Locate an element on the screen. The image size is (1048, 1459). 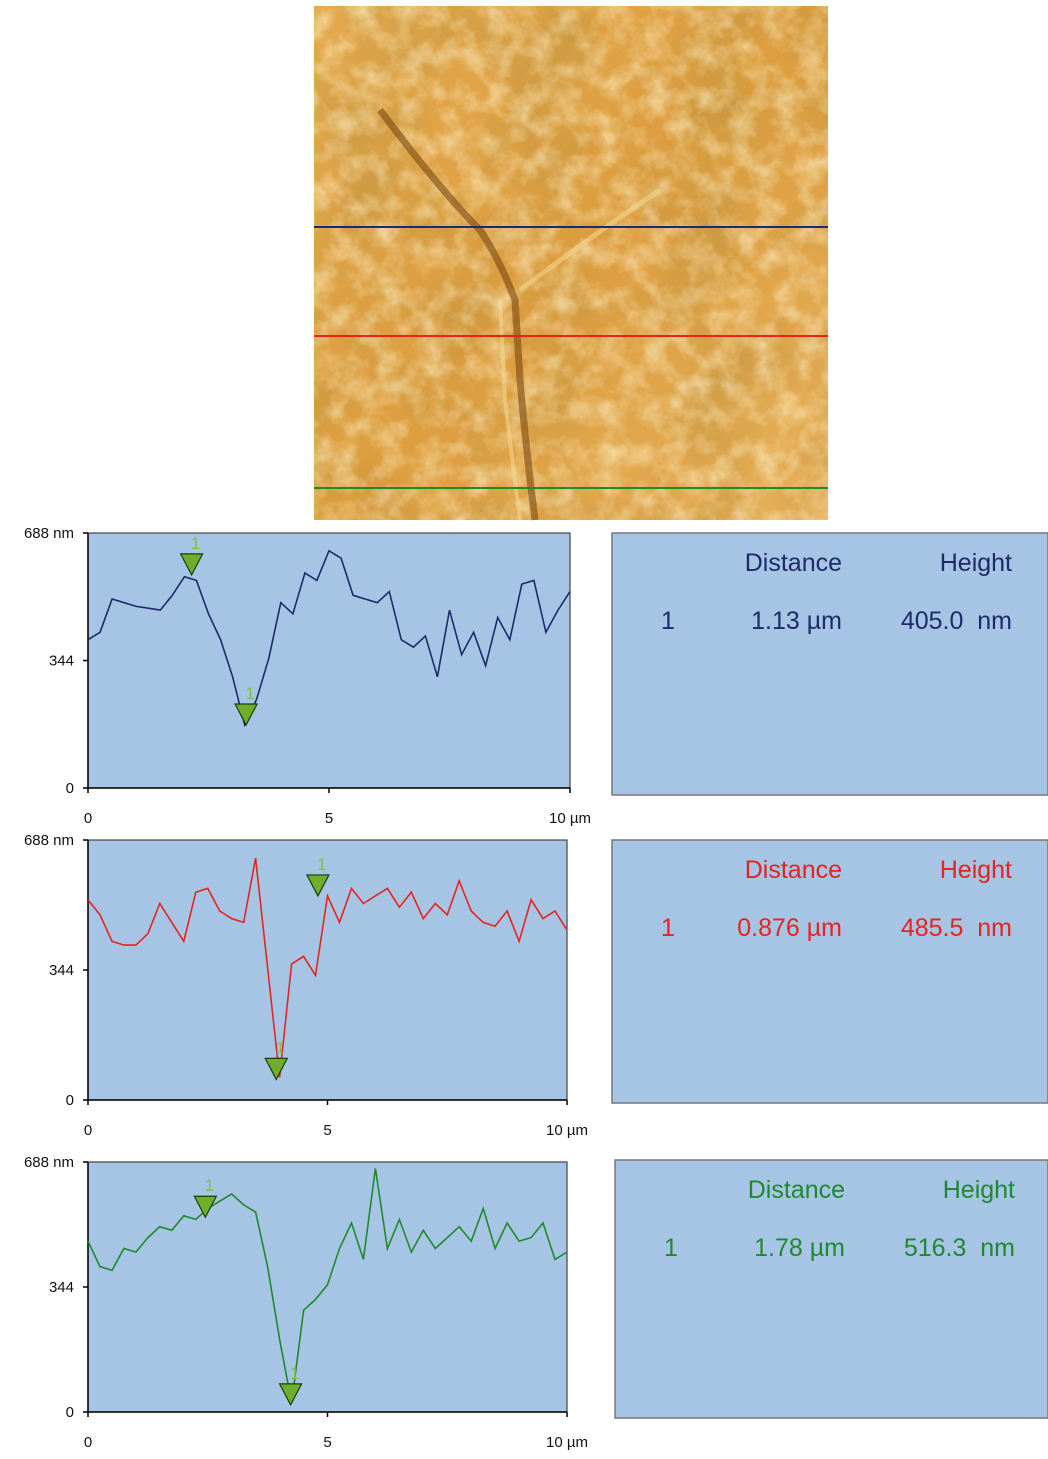
table-cell: 1.13 µm is located at coordinates (796, 621).